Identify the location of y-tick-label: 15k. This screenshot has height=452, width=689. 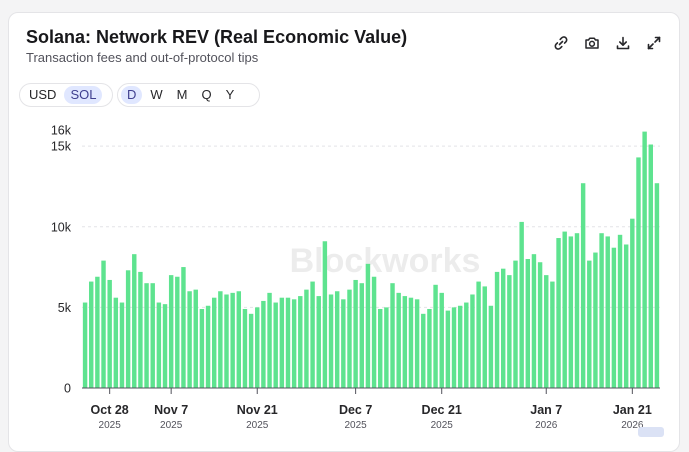
(61, 147).